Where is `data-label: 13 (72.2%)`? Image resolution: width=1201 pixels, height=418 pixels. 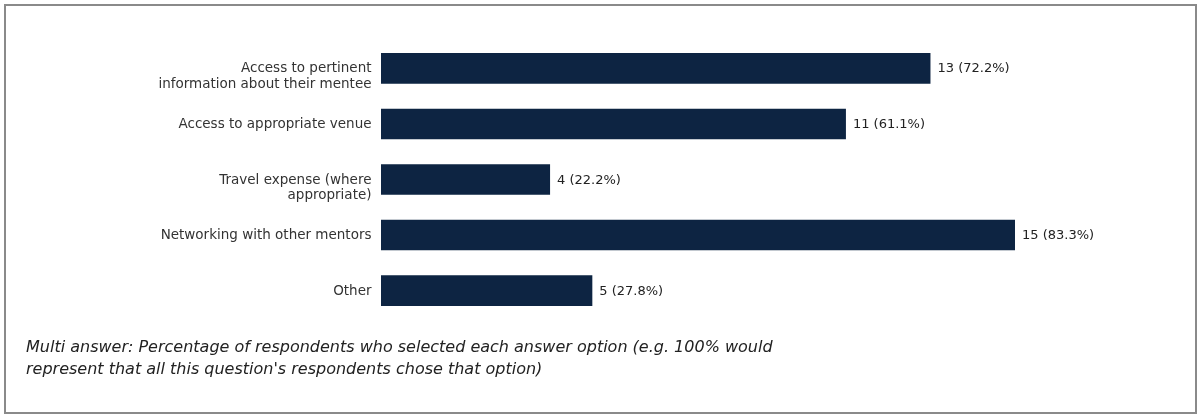 data-label: 13 (72.2%) is located at coordinates (973, 68).